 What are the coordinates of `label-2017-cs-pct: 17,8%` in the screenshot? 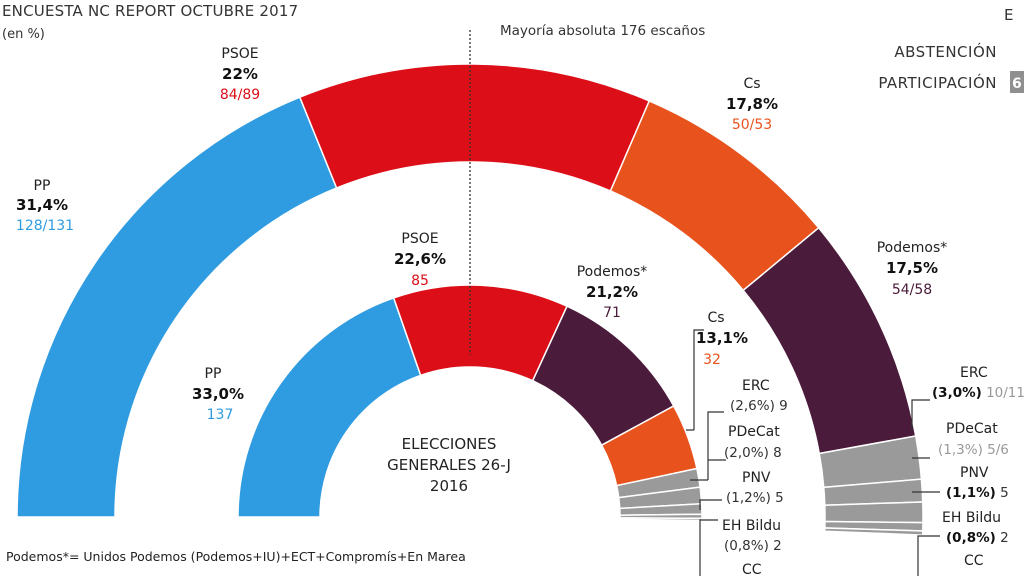 It's located at (752, 104).